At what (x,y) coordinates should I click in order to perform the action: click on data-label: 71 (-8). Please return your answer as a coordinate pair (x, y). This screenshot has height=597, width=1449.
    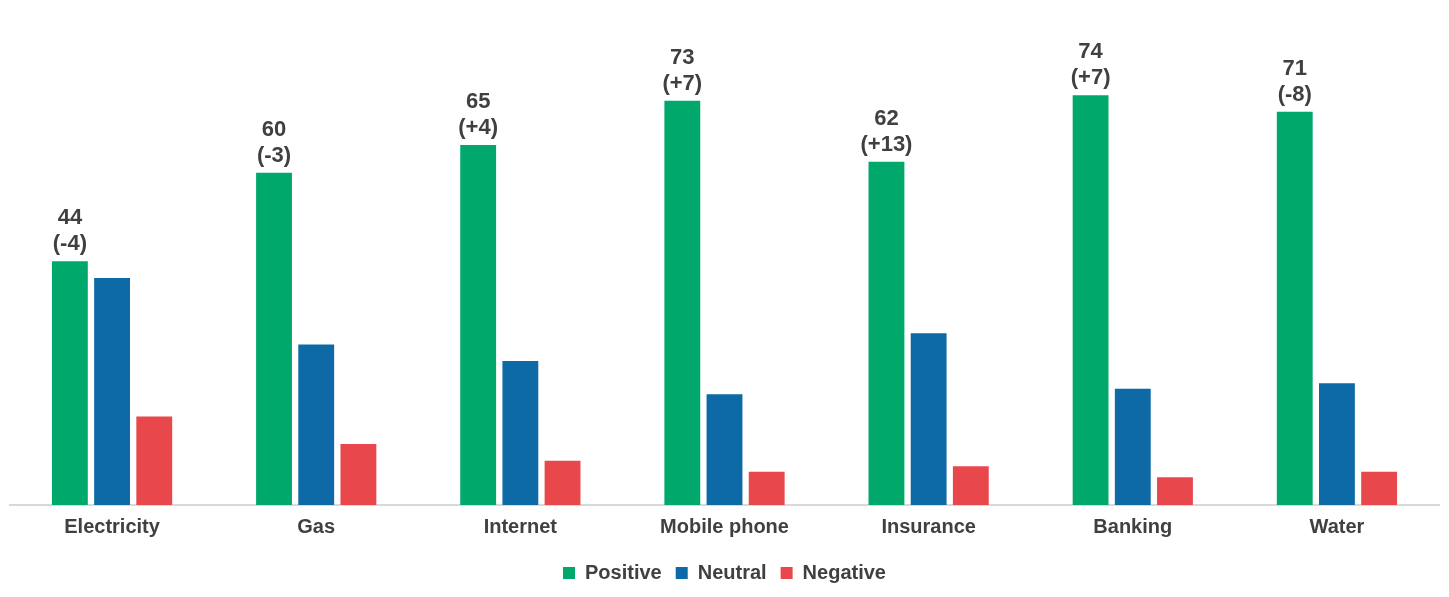
    Looking at the image, I should click on (1294, 80).